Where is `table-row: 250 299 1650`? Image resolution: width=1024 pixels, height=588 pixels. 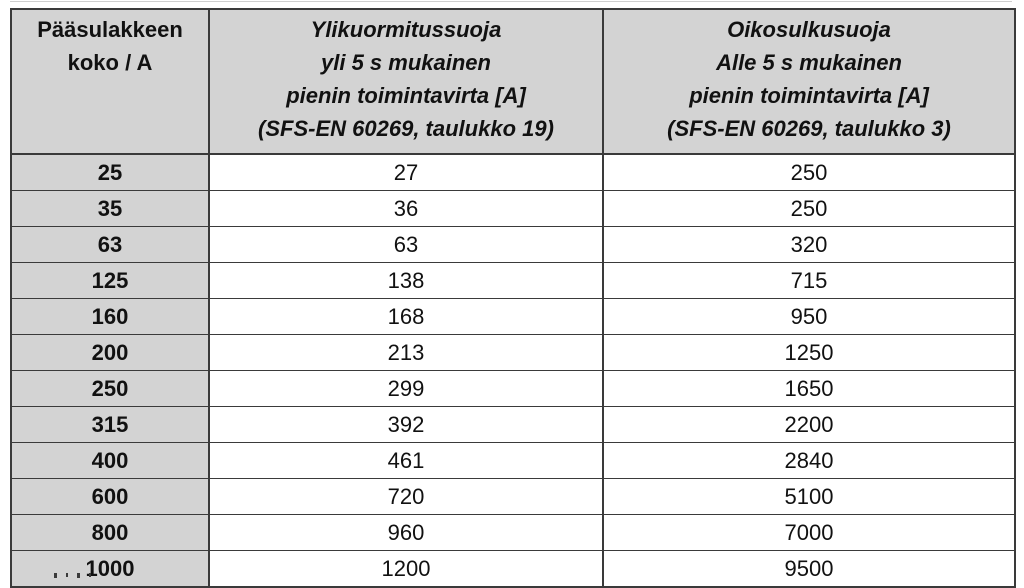 table-row: 250 299 1650 is located at coordinates (513, 388).